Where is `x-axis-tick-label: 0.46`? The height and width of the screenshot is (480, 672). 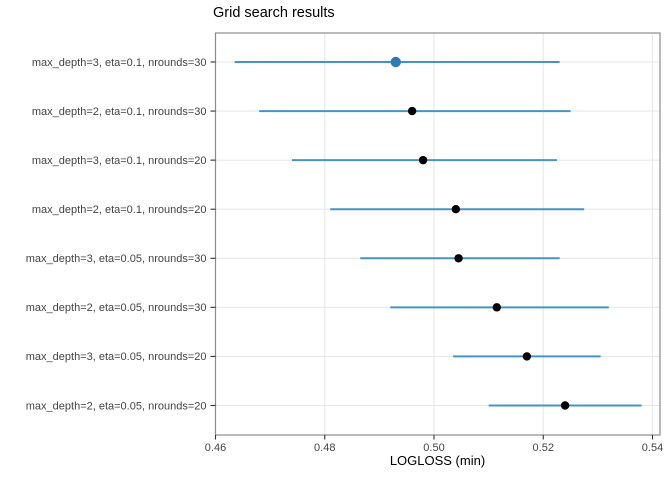 x-axis-tick-label: 0.46 is located at coordinates (215, 448).